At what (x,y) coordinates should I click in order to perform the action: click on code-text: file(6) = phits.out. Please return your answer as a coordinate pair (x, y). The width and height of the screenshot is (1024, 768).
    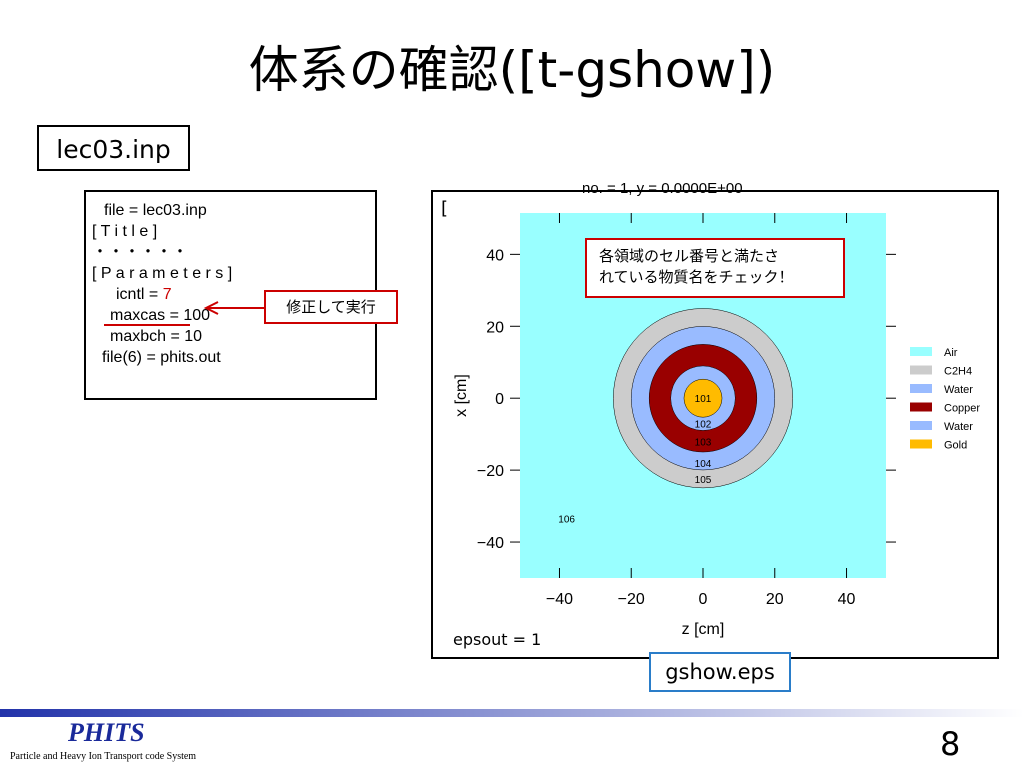
    Looking at the image, I should click on (161, 357).